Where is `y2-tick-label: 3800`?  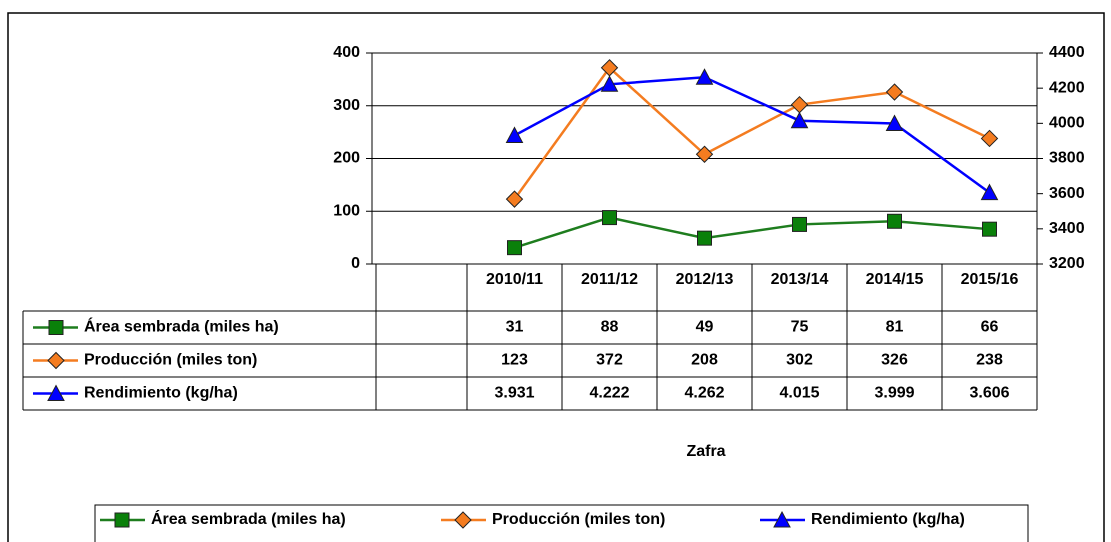
y2-tick-label: 3800 is located at coordinates (1067, 158).